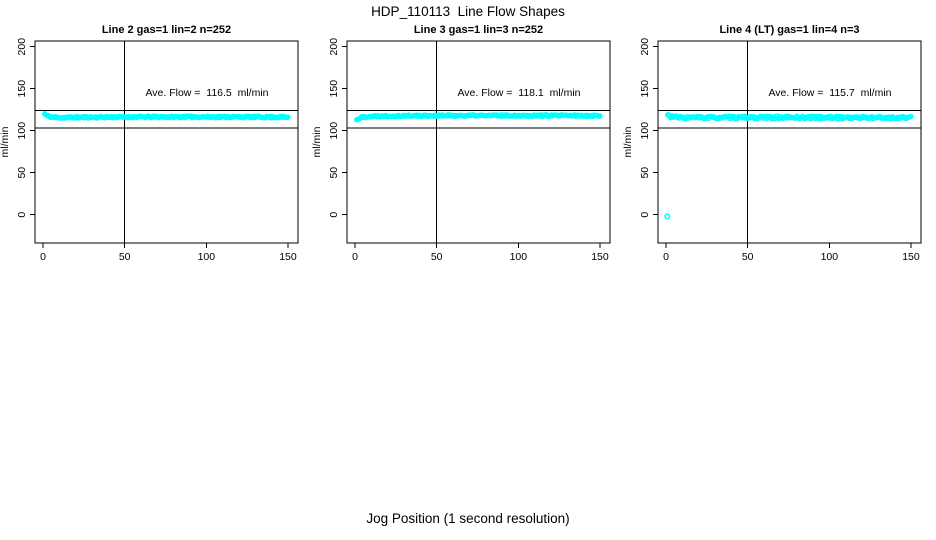 The height and width of the screenshot is (540, 936). Describe the element at coordinates (830, 93) in the screenshot. I see `ave-flow-annotation-line4: Ave. Flow = 115.7 ml/min` at that location.